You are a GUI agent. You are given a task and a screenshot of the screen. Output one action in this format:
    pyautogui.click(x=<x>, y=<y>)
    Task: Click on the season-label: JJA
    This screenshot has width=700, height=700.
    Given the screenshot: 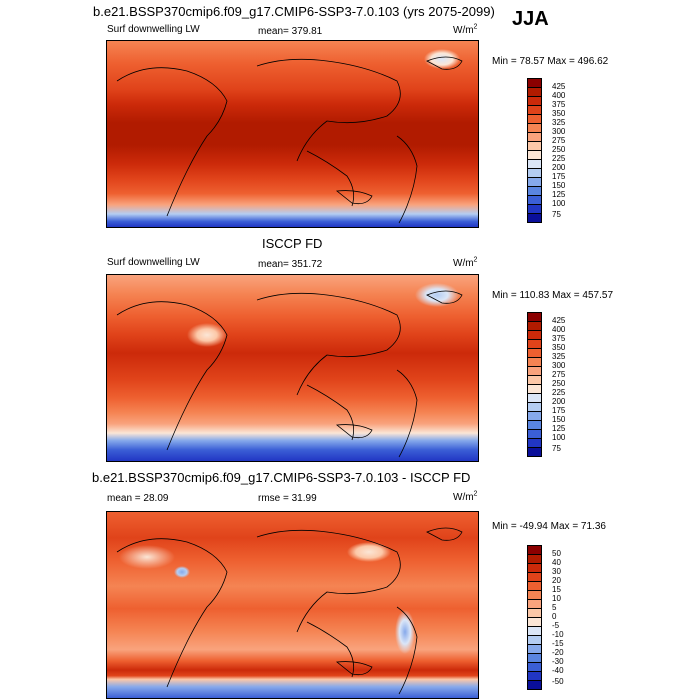 What is the action you would take?
    pyautogui.click(x=530, y=19)
    